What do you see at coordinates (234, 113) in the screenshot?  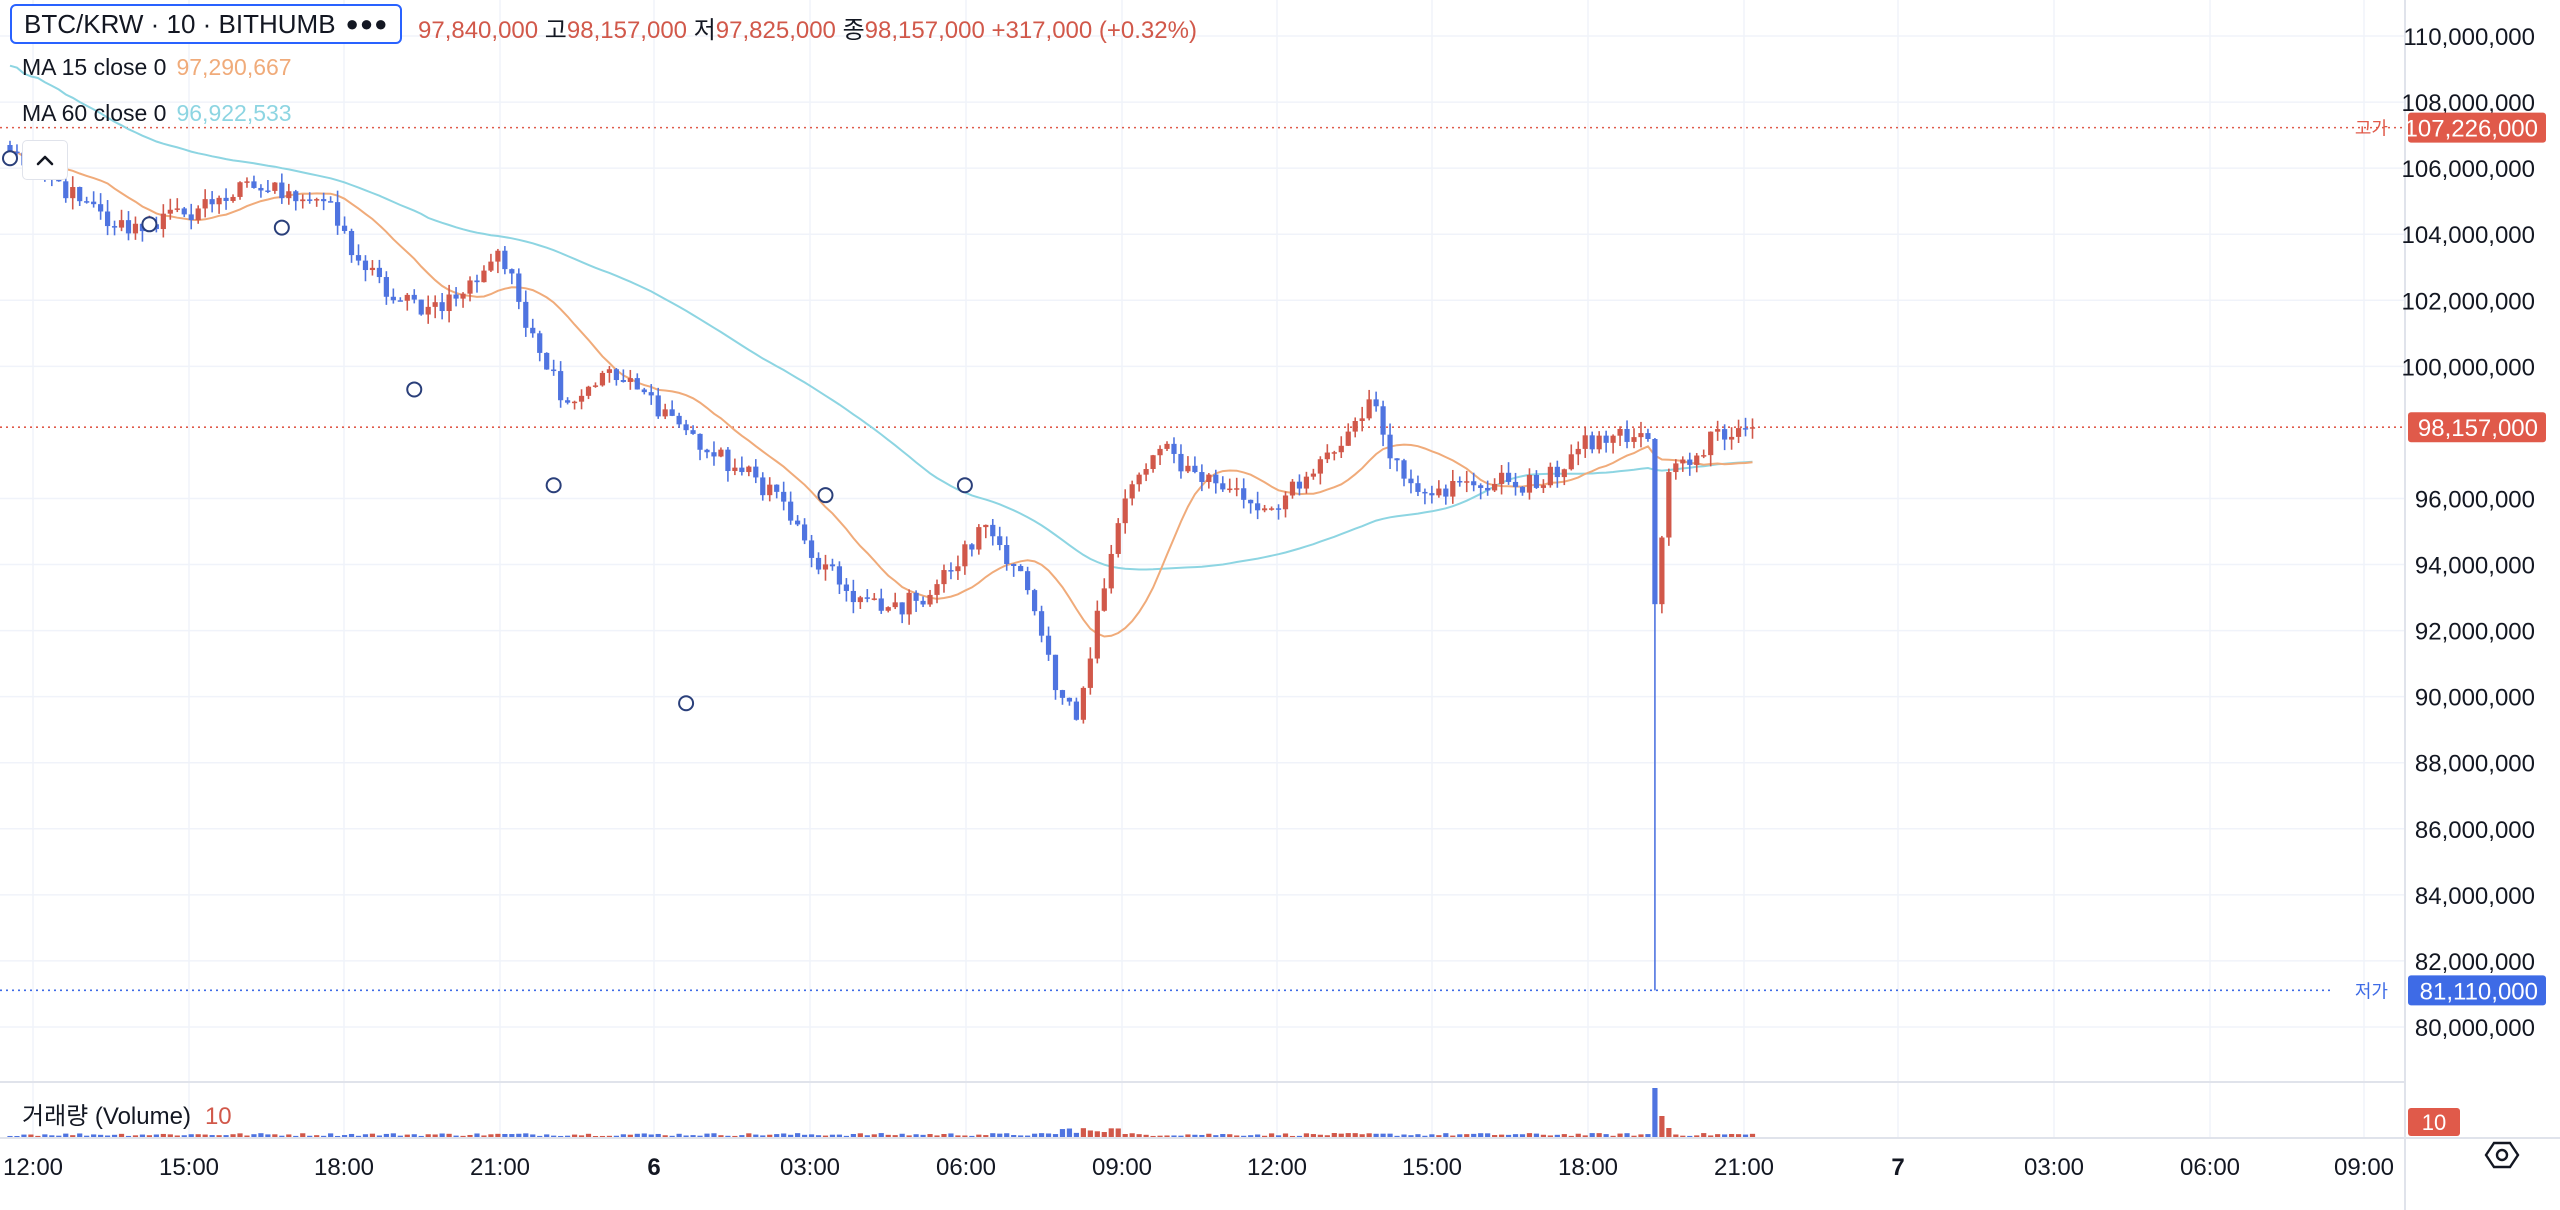 I see `ma60-value: 96,922,533` at bounding box center [234, 113].